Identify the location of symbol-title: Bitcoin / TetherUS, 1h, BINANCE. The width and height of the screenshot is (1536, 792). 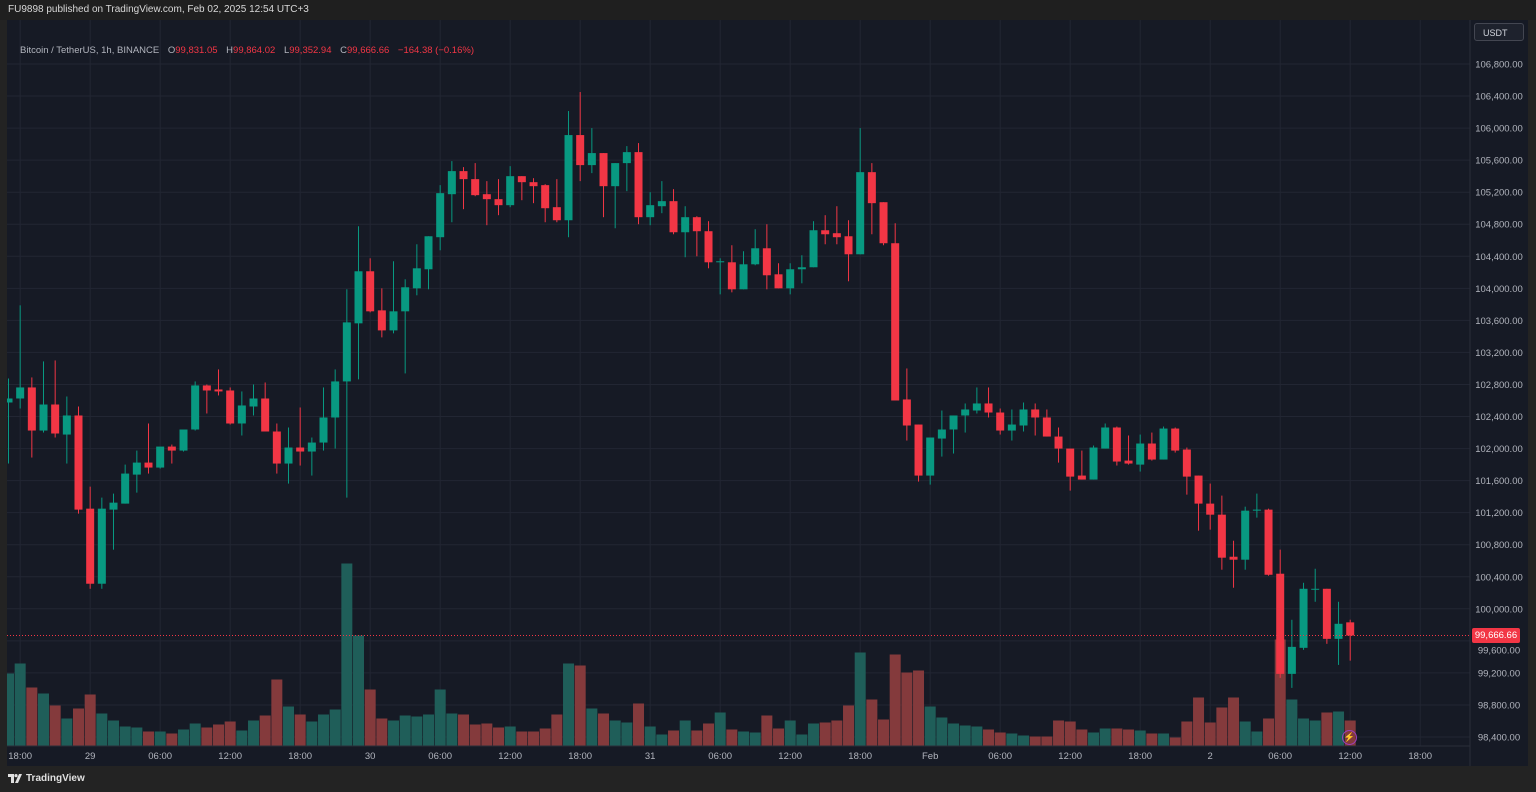
(90, 50).